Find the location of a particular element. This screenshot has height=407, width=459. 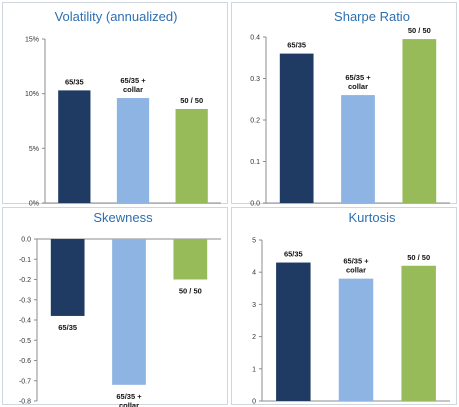

y-tick-label: -0.5 is located at coordinates (25, 341).